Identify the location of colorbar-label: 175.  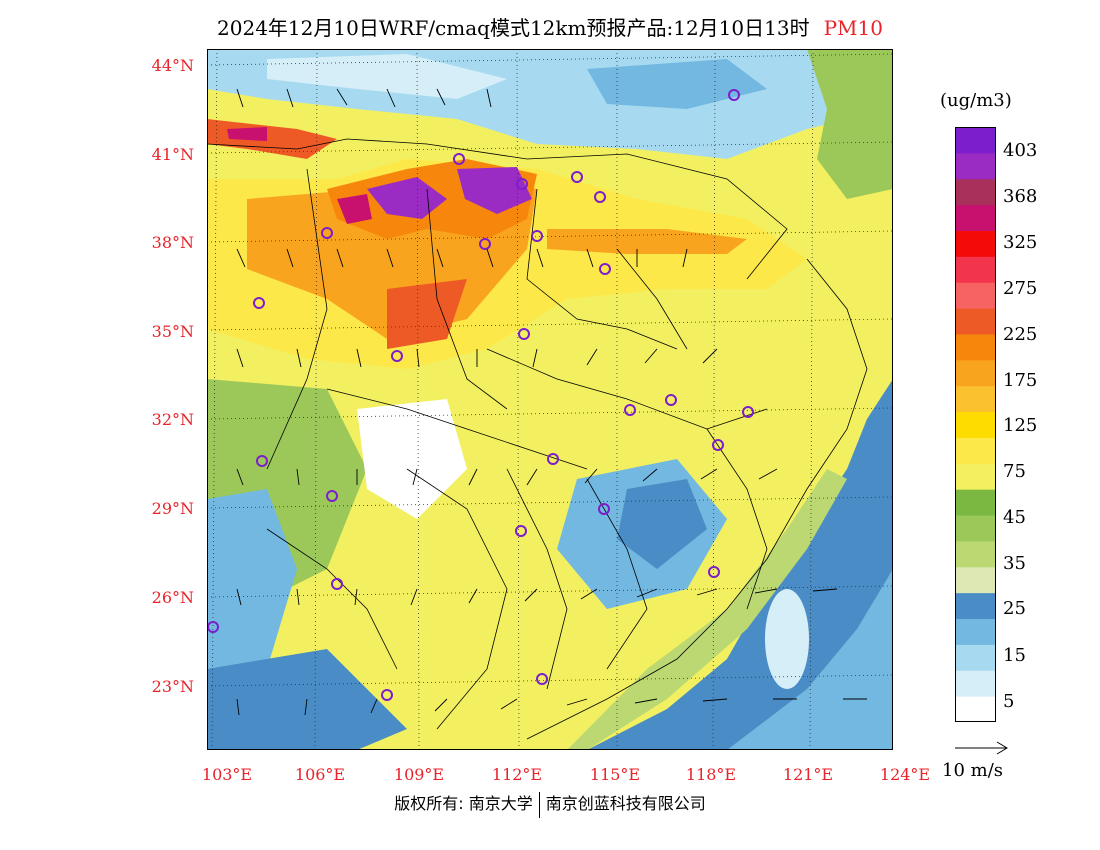
(1020, 380).